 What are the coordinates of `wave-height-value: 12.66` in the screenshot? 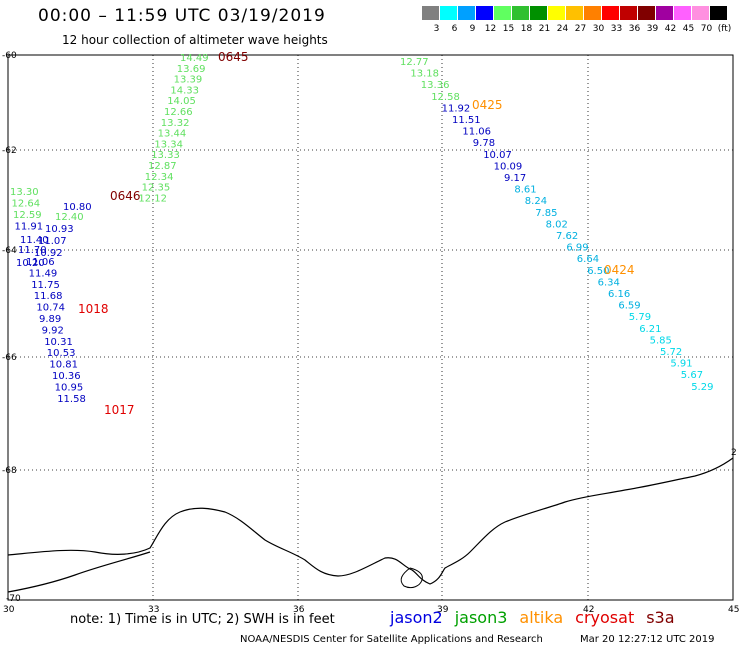 It's located at (178, 112).